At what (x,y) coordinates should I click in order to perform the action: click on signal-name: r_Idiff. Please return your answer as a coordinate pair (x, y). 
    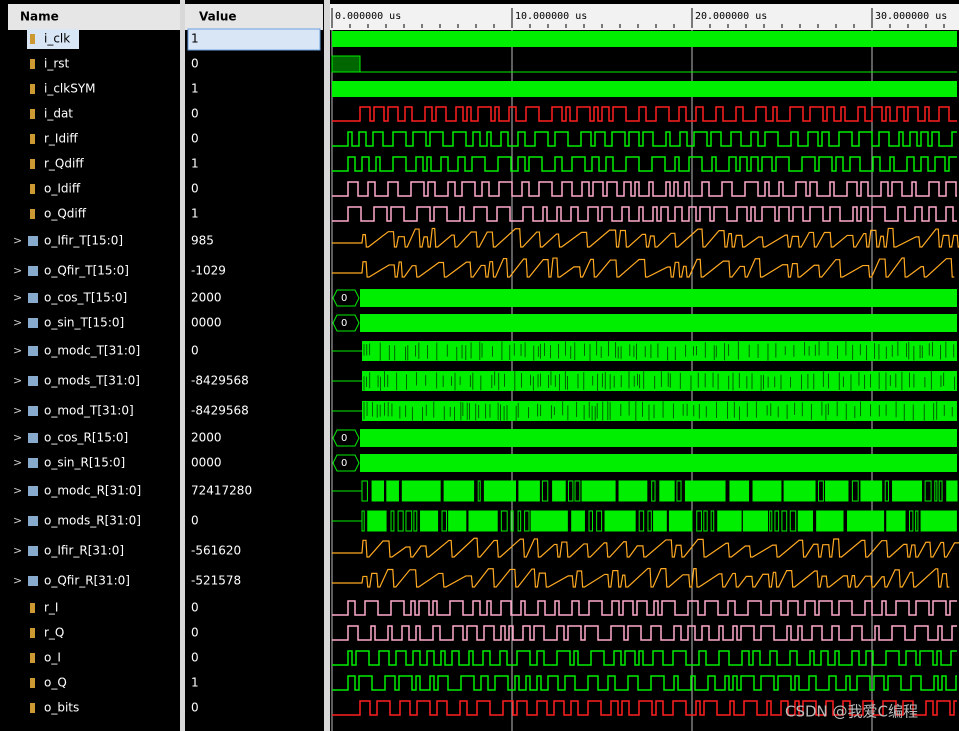
    Looking at the image, I should click on (61, 139).